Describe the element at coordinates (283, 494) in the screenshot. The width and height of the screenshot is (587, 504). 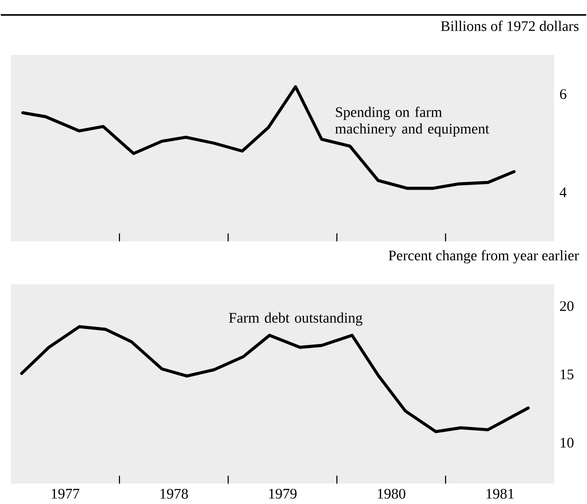
I see `x-tick-label: 1979` at that location.